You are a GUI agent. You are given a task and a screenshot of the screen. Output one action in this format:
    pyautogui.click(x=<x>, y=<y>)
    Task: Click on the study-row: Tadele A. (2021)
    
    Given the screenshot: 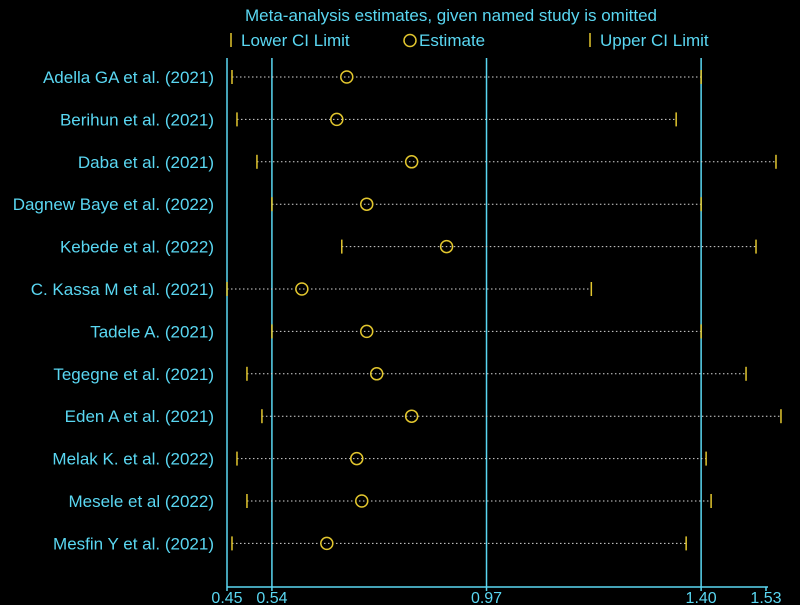 What is the action you would take?
    pyautogui.click(x=396, y=331)
    